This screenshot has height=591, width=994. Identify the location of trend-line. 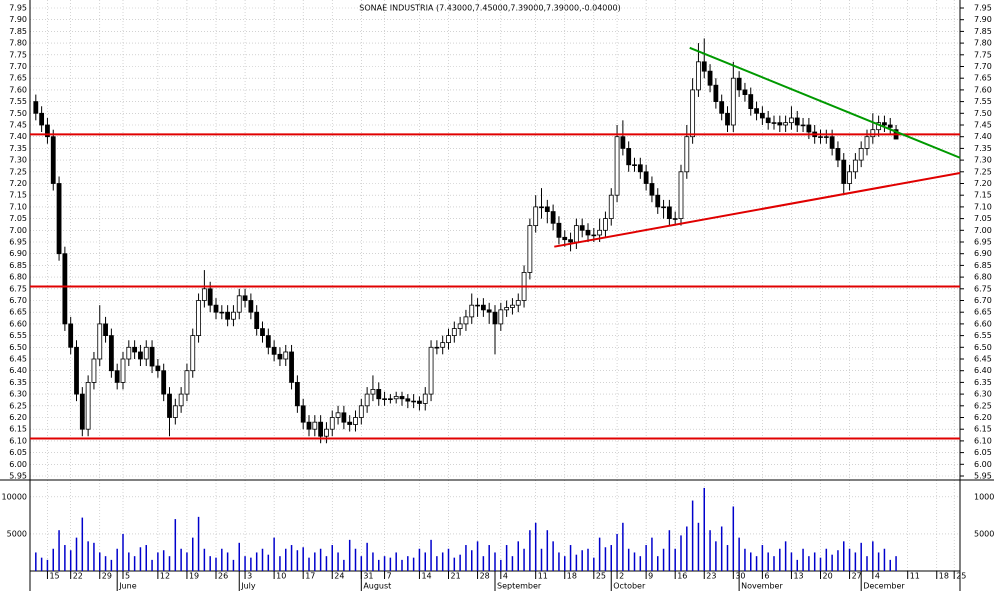
(825, 102).